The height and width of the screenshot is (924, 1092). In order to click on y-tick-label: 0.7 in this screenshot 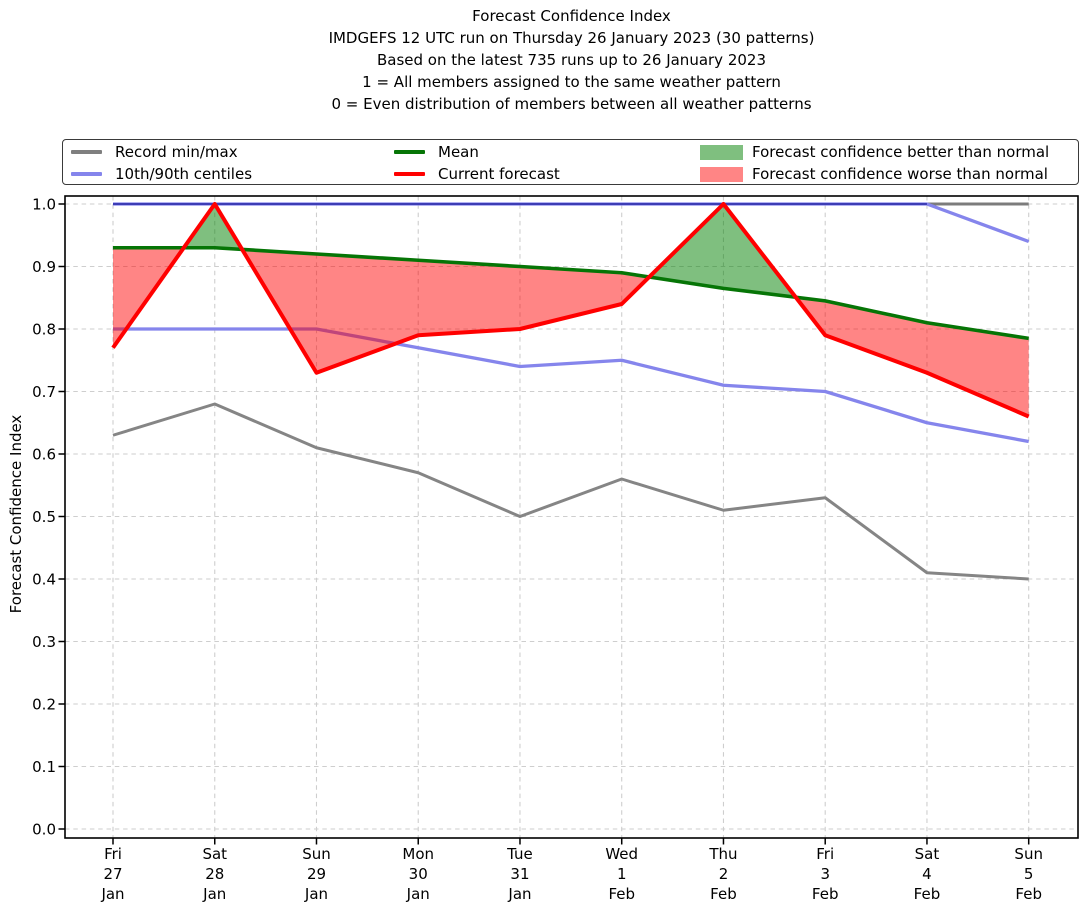, I will do `click(44, 392)`.